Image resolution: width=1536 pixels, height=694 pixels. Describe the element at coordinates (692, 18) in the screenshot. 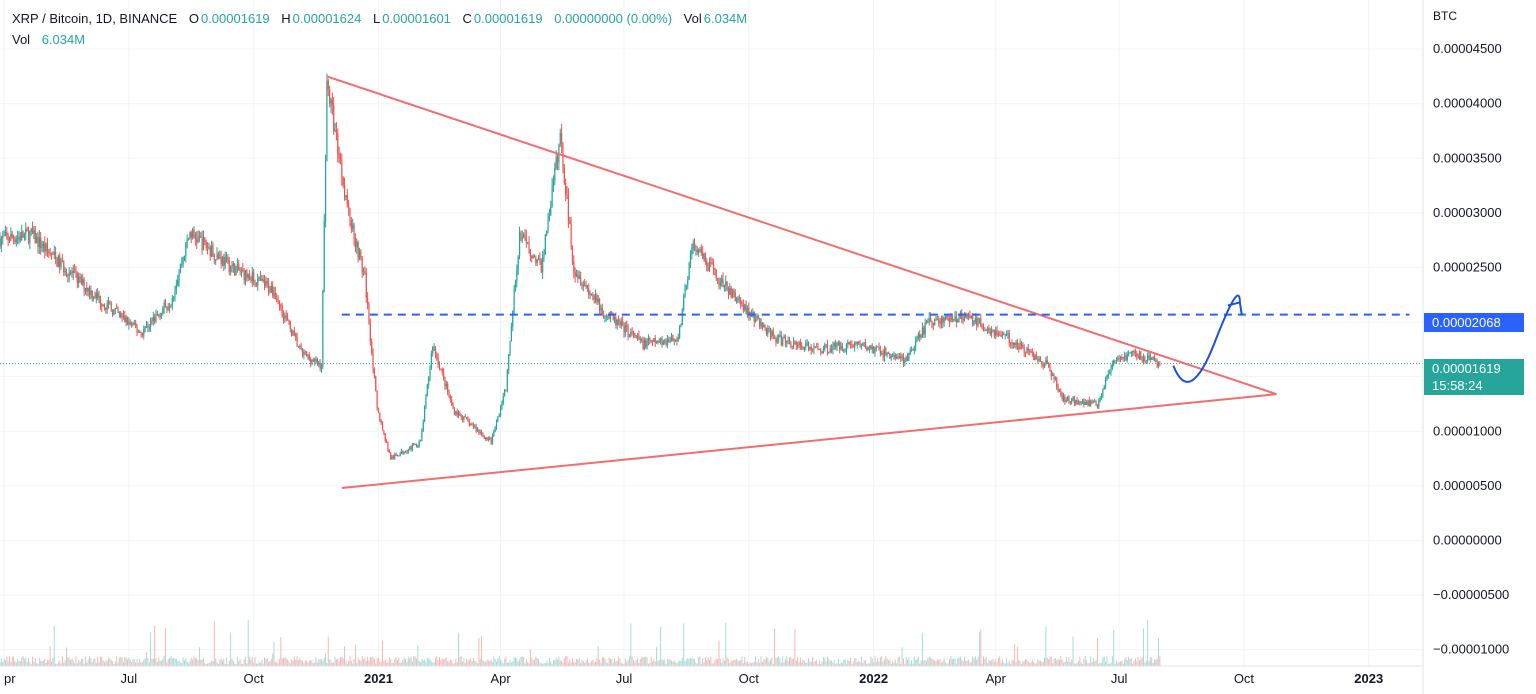

I see `volume-label: Vol` at that location.